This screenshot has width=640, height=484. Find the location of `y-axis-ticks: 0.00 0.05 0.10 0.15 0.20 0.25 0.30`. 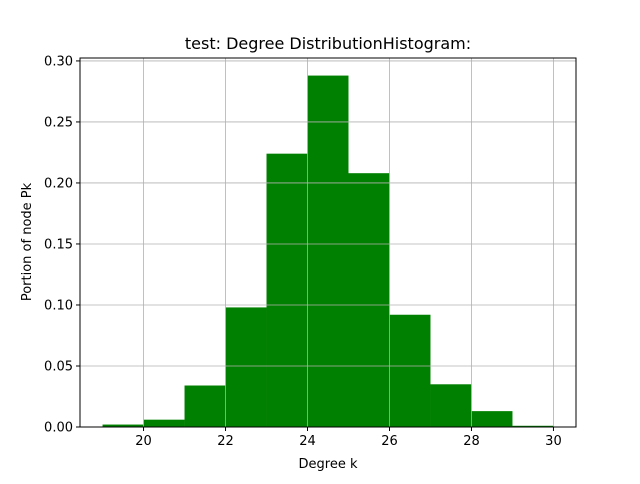

y-axis-ticks: 0.00 0.05 0.10 0.15 0.20 0.25 0.30 is located at coordinates (62, 245).